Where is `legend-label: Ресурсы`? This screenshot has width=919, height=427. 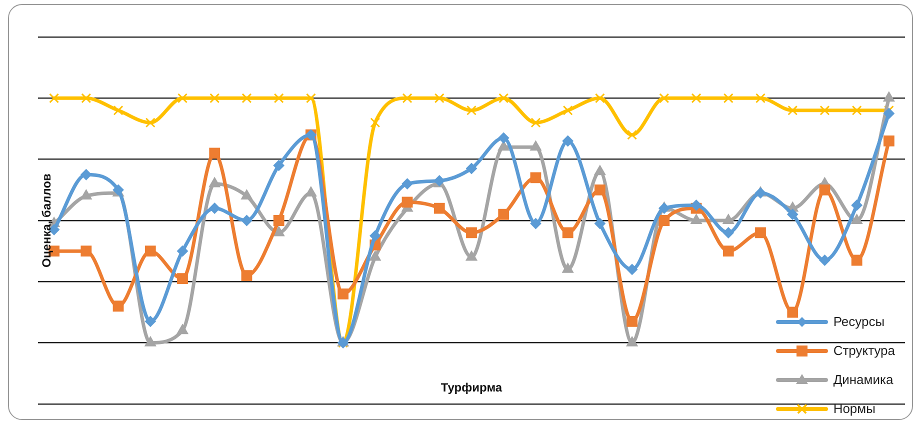
legend-label: Ресурсы is located at coordinates (859, 321).